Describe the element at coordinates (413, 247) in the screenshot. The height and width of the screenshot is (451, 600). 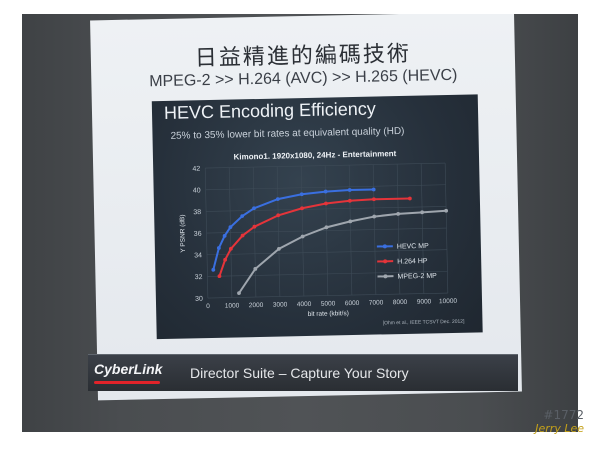
I see `legend-label: HEVC MP` at that location.